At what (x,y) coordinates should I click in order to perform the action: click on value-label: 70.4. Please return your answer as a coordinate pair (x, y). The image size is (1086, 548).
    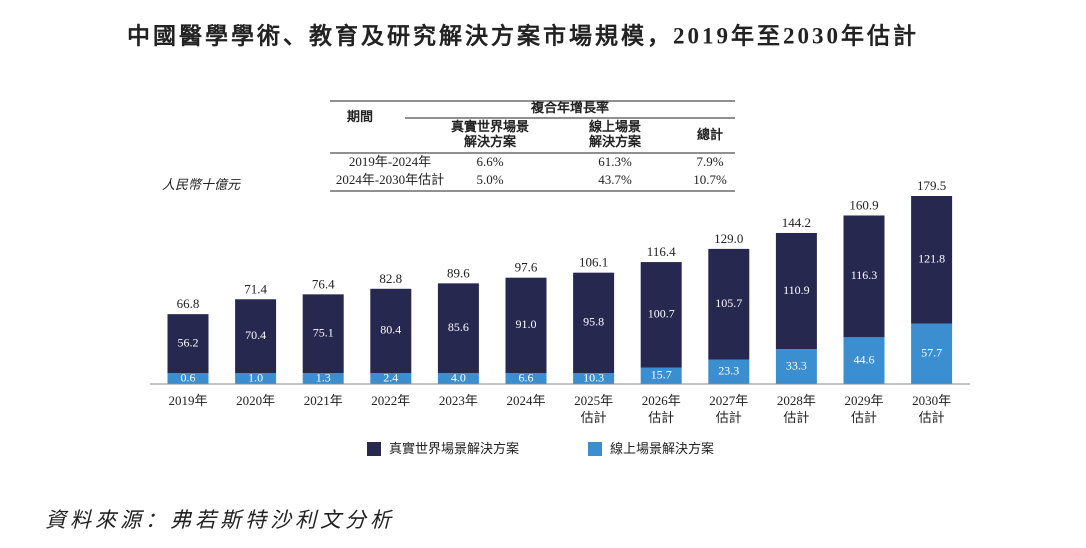
    Looking at the image, I should click on (255, 335).